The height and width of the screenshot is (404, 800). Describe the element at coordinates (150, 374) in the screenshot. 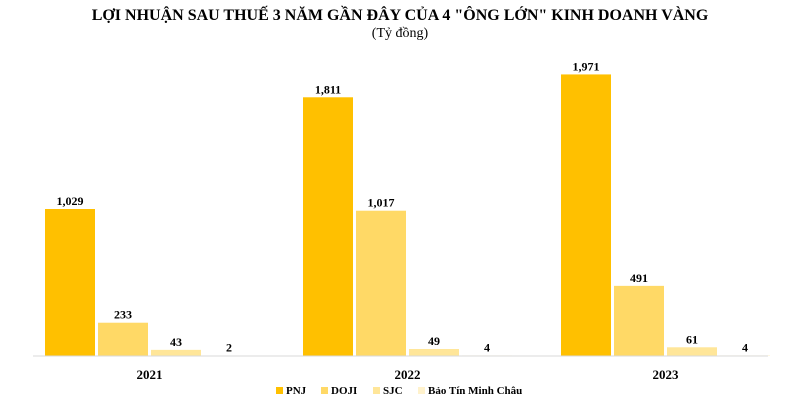

I see `x-tick-label: 2021` at that location.